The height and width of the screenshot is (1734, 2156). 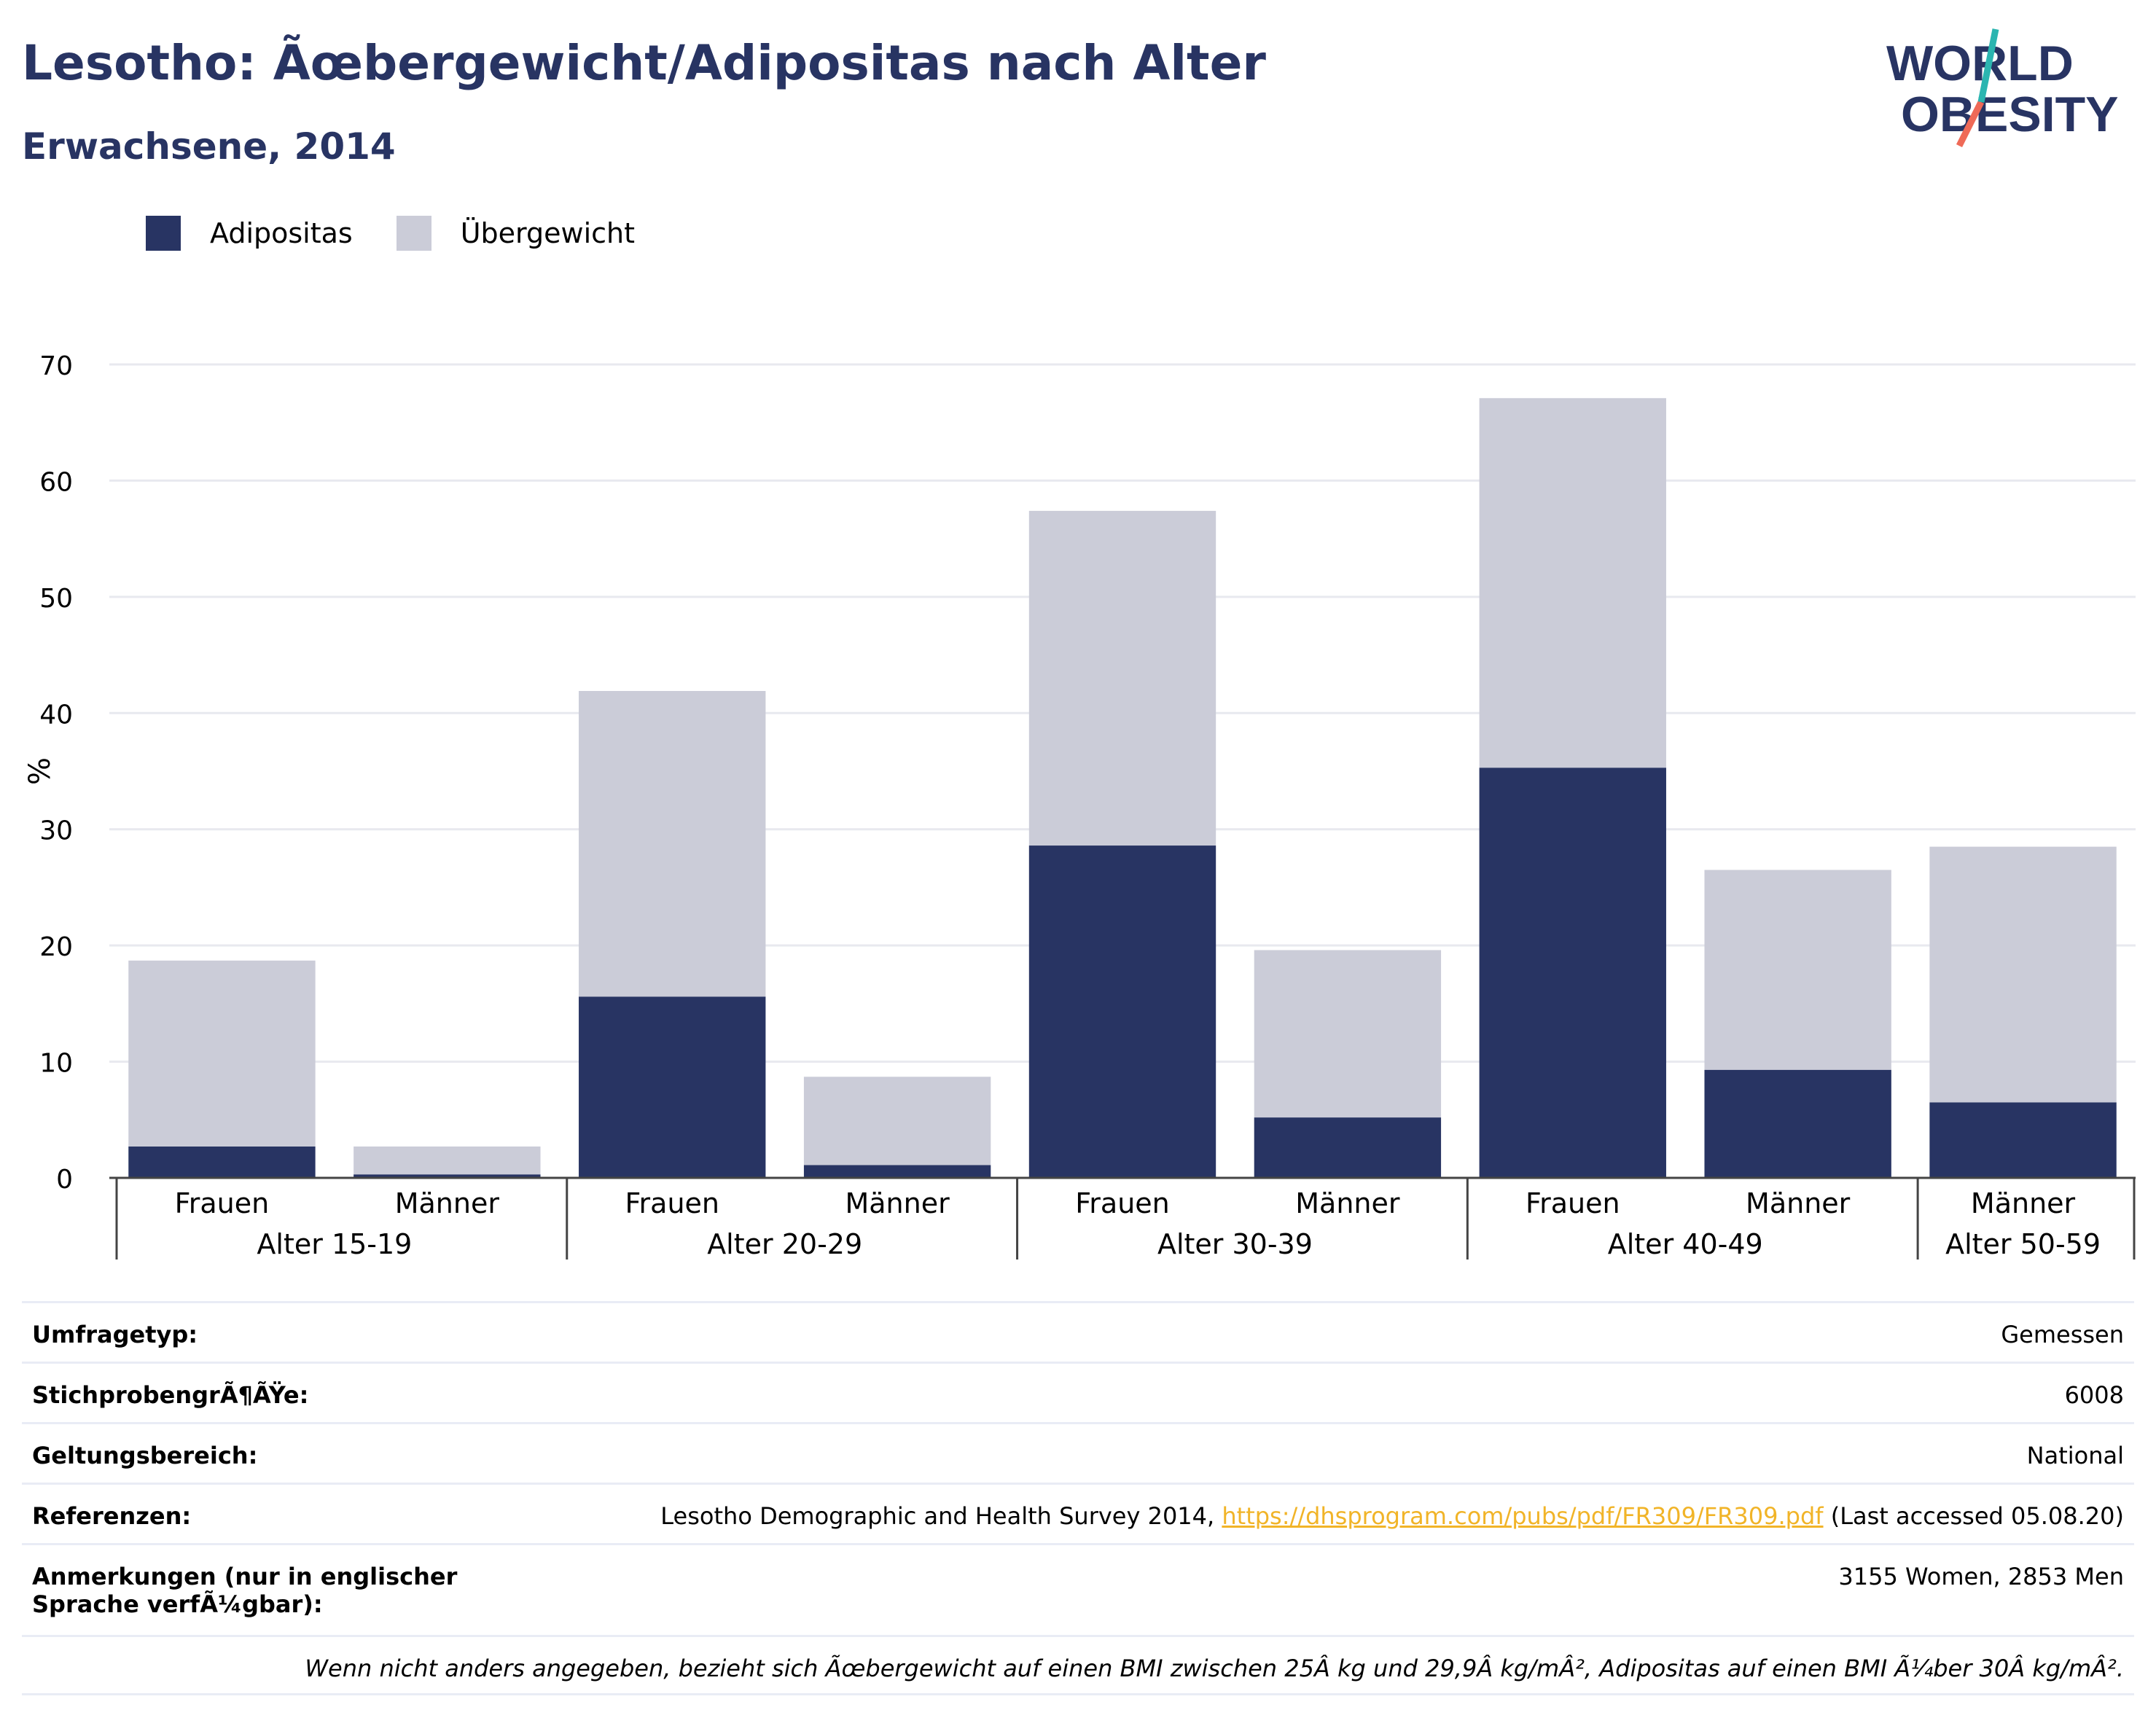 I want to click on y-axis-label: %, so click(x=40, y=771).